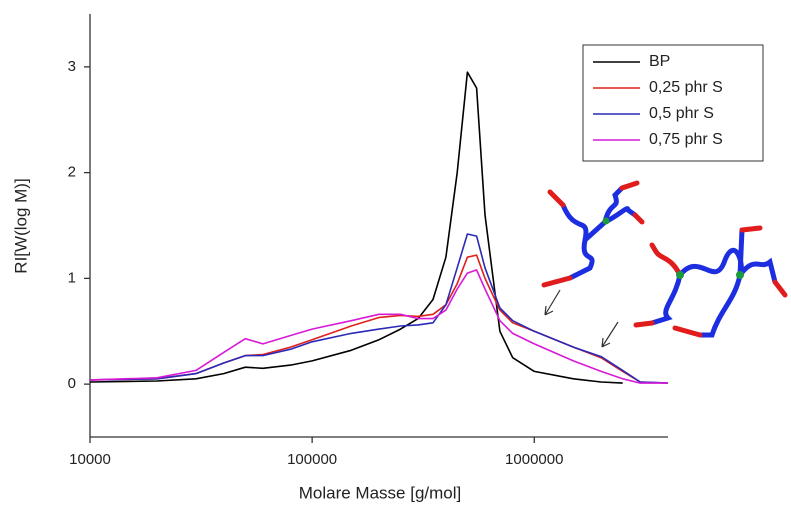 The width and height of the screenshot is (791, 515). Describe the element at coordinates (686, 87) in the screenshot. I see `legend-label: 0,25 phr S` at that location.